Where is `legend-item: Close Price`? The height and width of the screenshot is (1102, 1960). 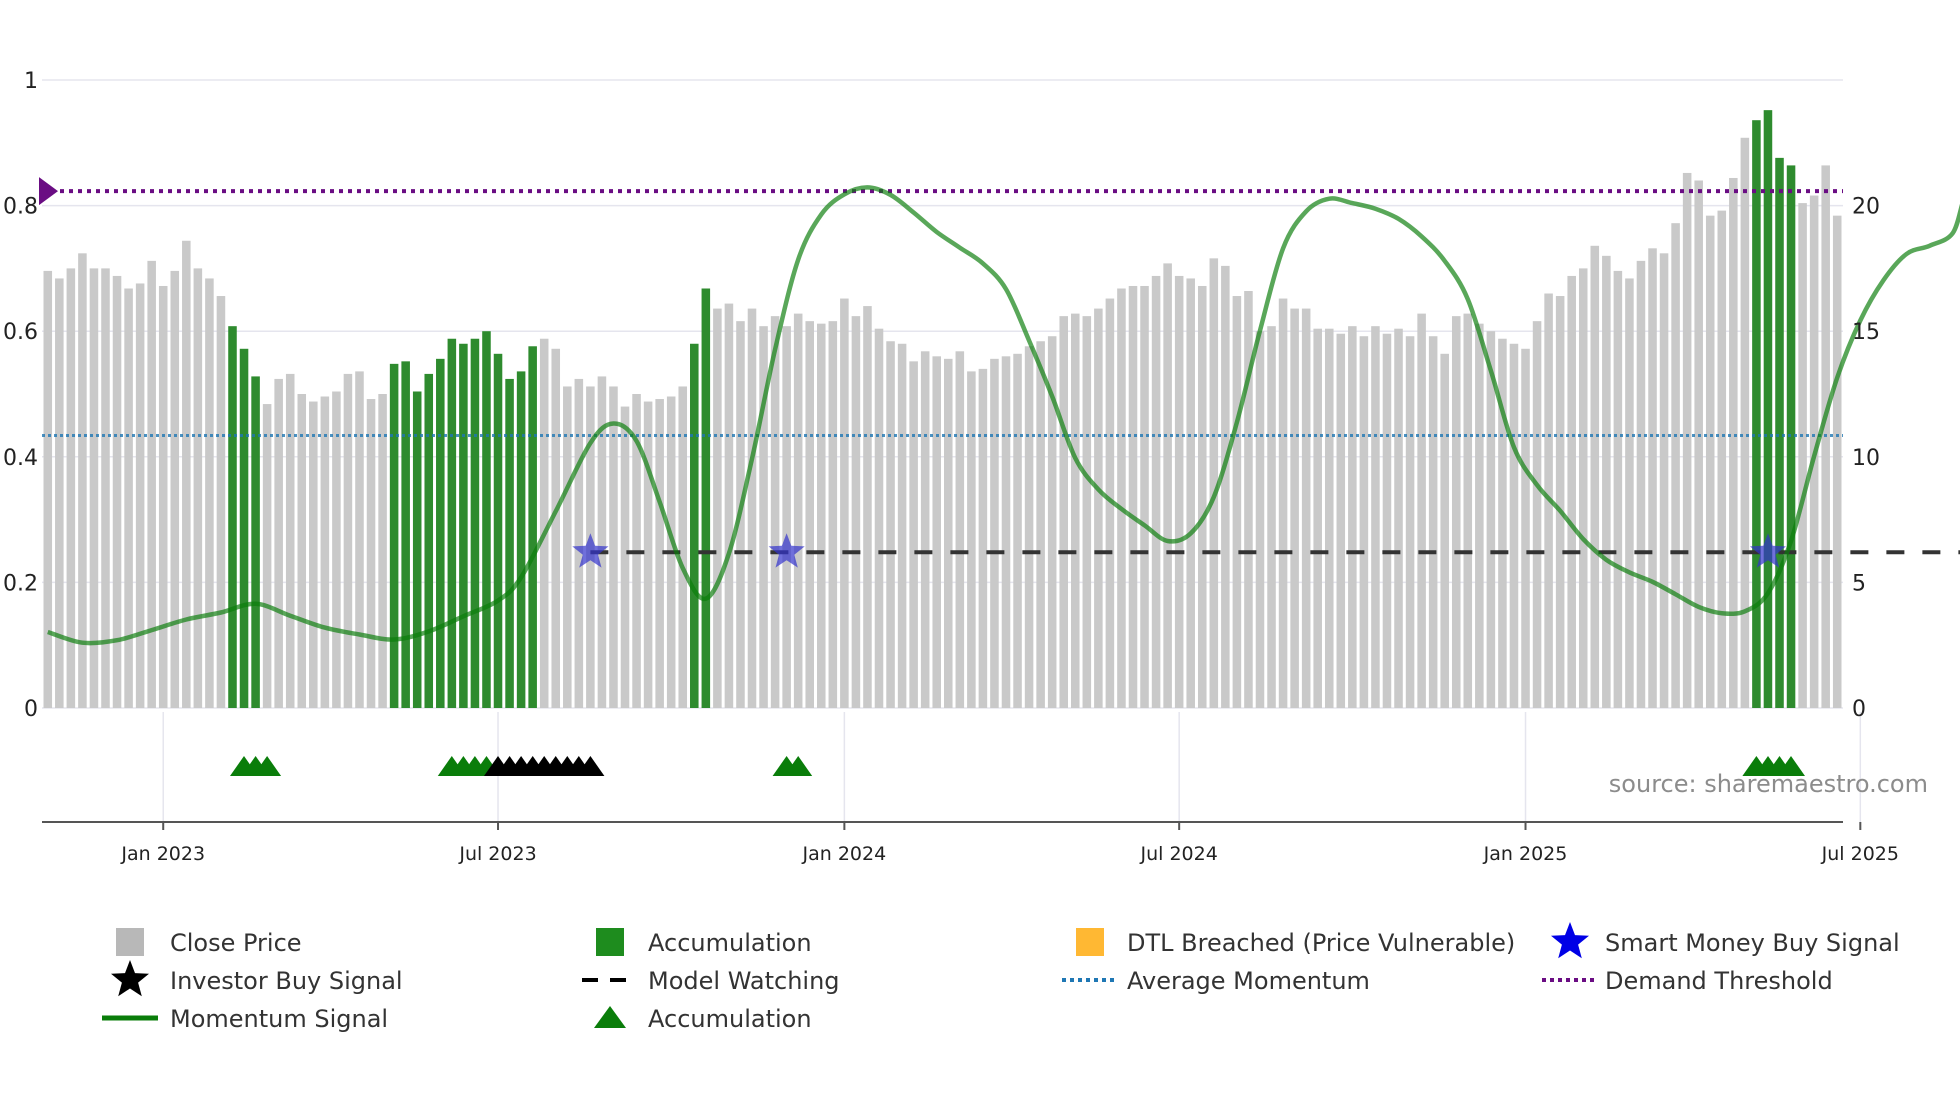 legend-item: Close Price is located at coordinates (209, 942).